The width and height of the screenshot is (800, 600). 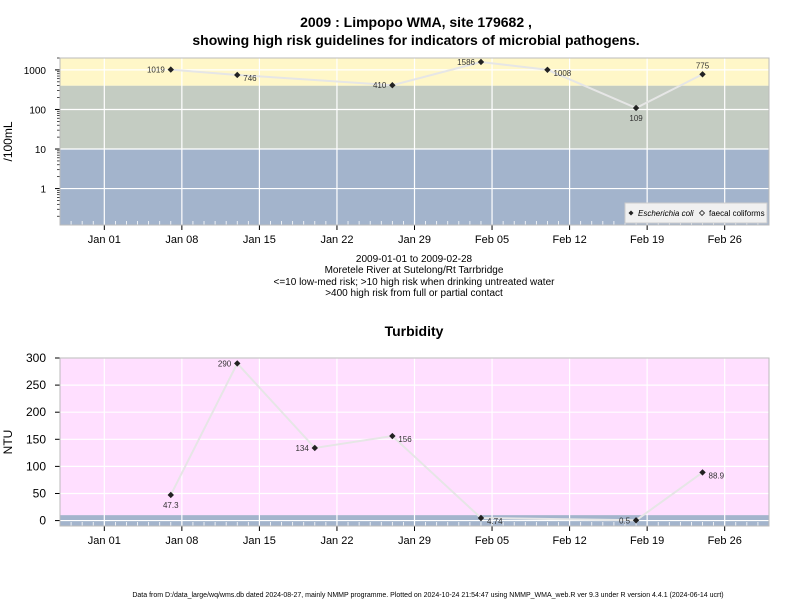 I want to click on legend-label: Escherichia coli, so click(x=666, y=213).